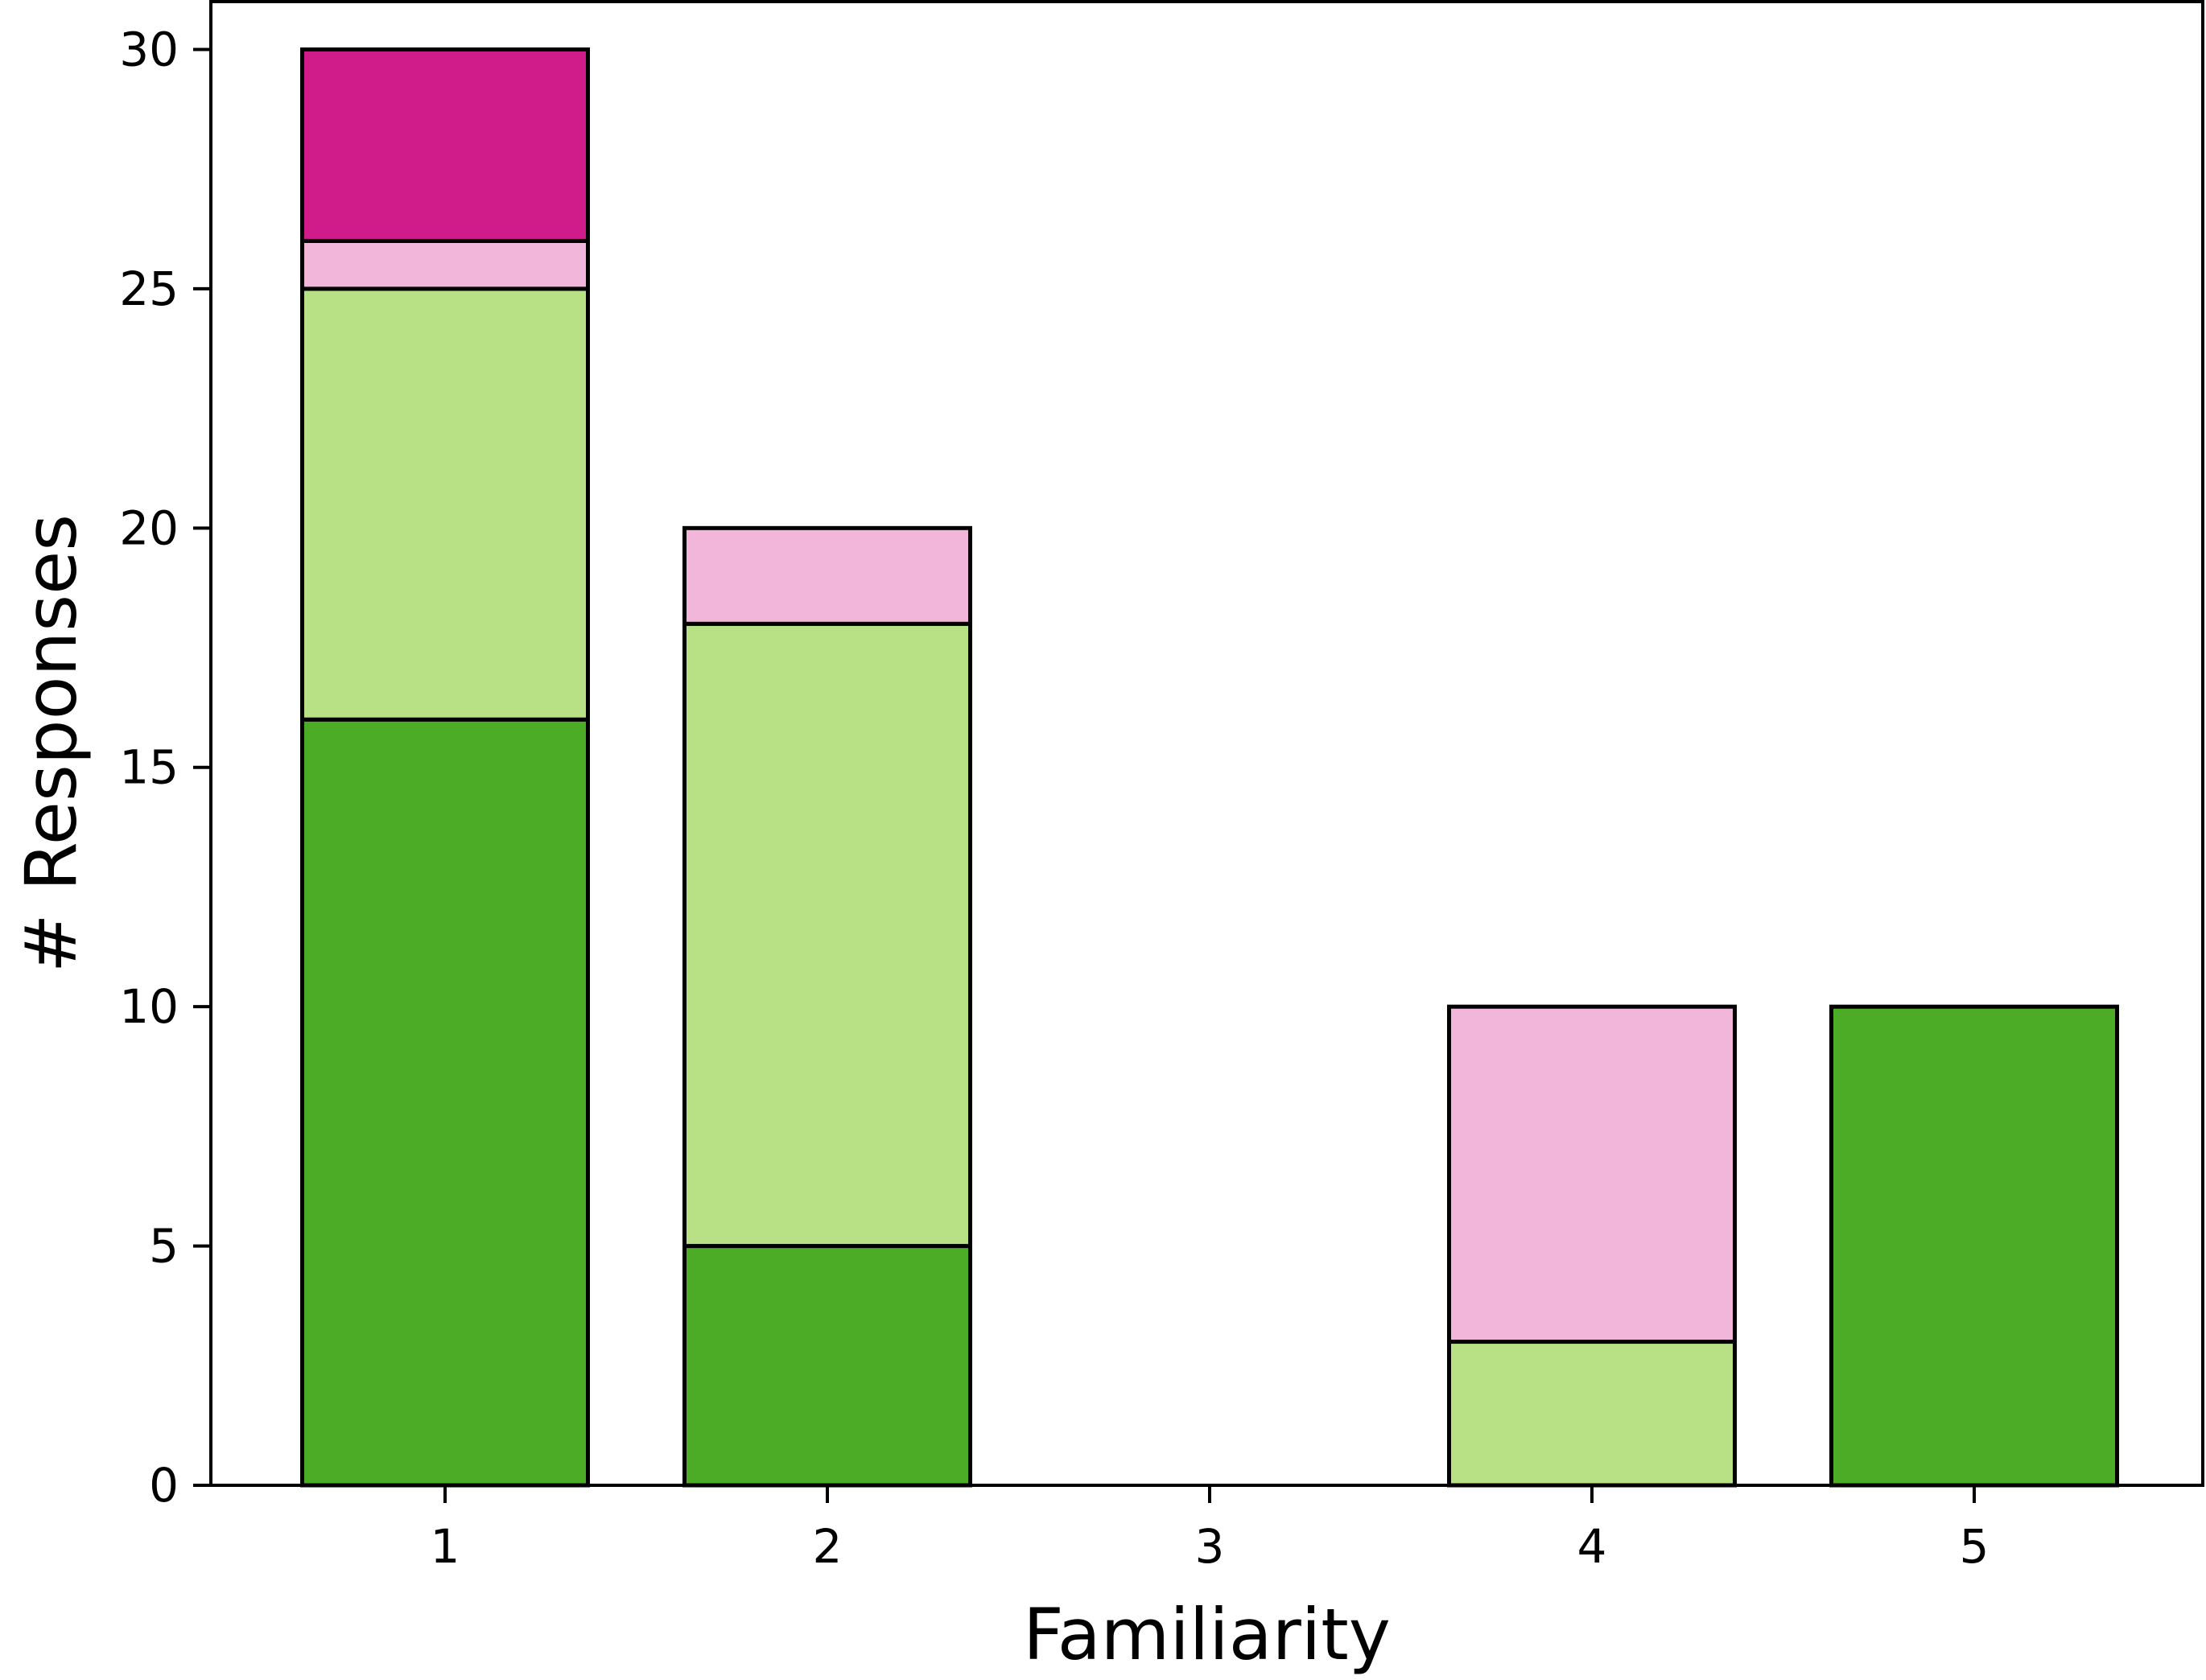 This screenshot has height=1680, width=2206. Describe the element at coordinates (1210, 1546) in the screenshot. I see `x-tick-label: 3` at that location.